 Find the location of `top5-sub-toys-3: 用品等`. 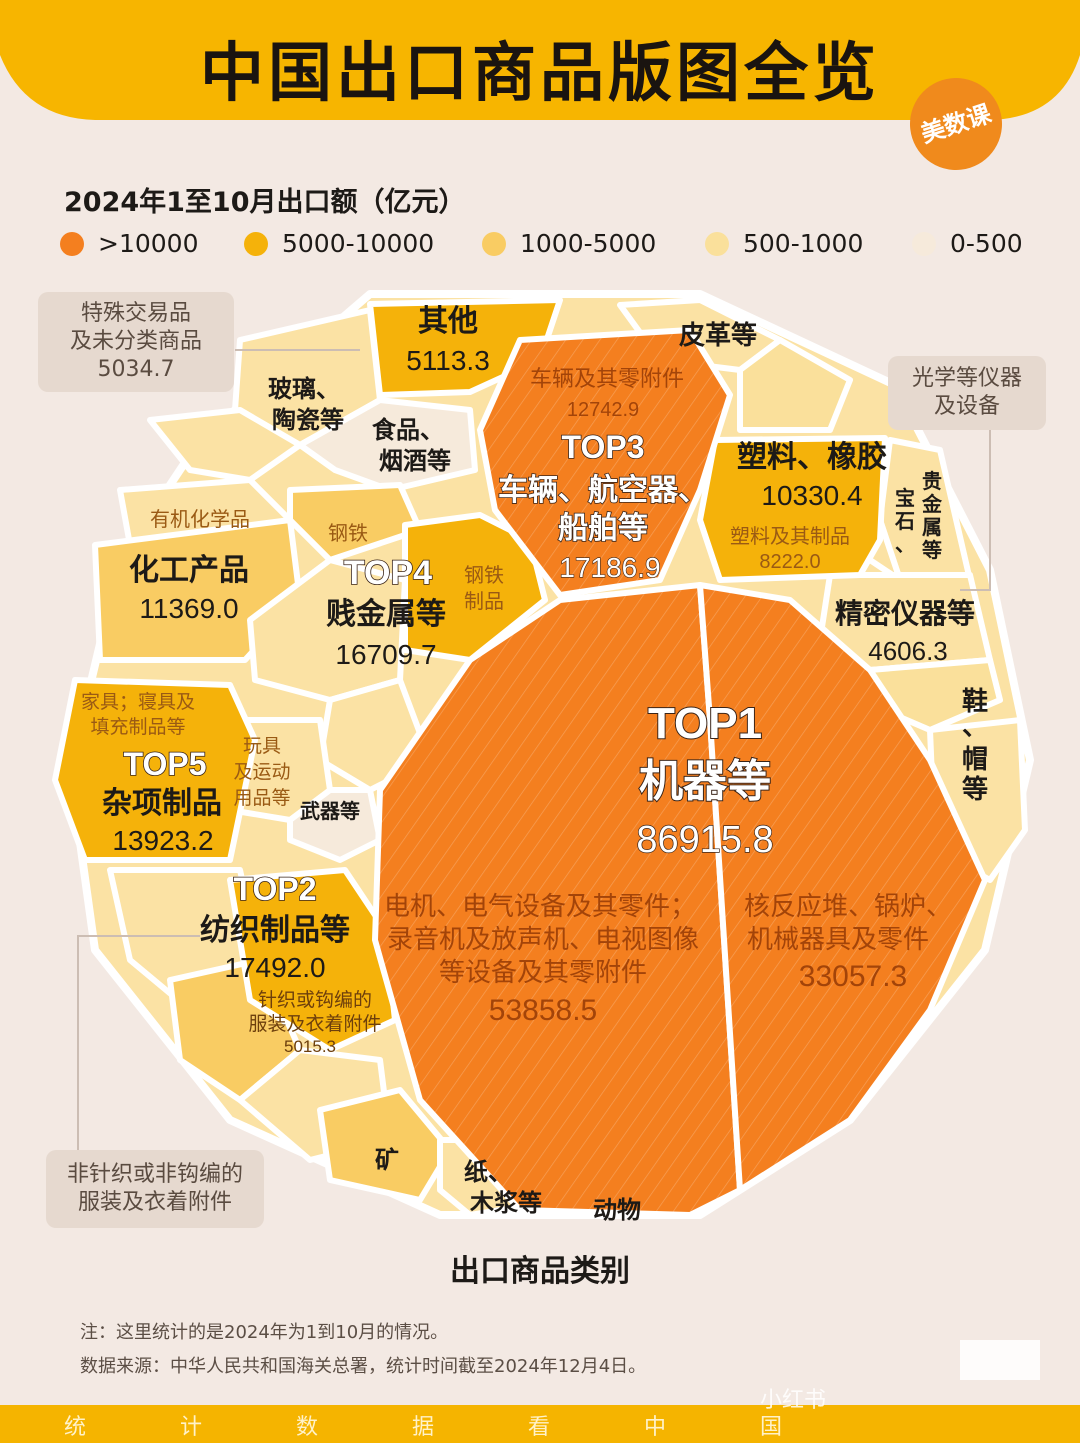

top5-sub-toys-3: 用品等 is located at coordinates (261, 798).